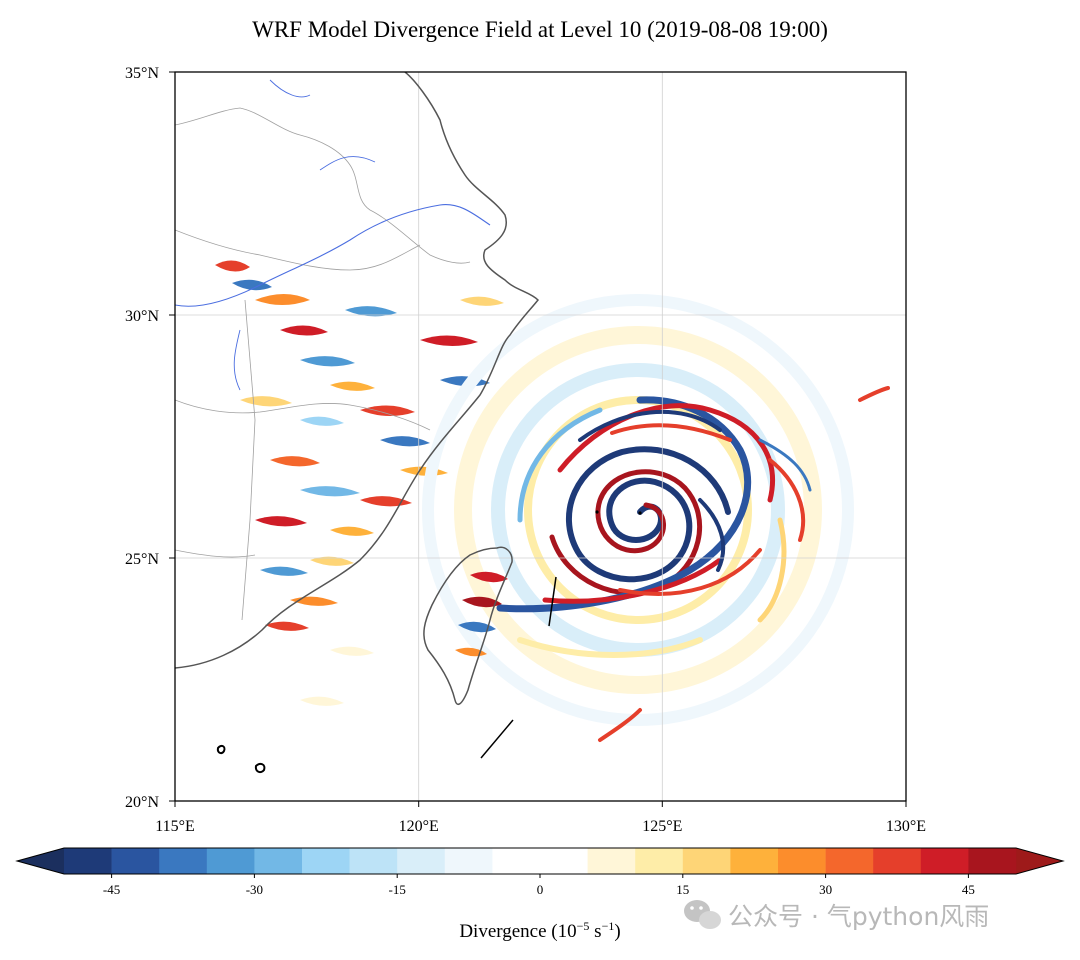 The image size is (1080, 960). Describe the element at coordinates (419, 826) in the screenshot. I see `x-tick-label: 120°E` at that location.